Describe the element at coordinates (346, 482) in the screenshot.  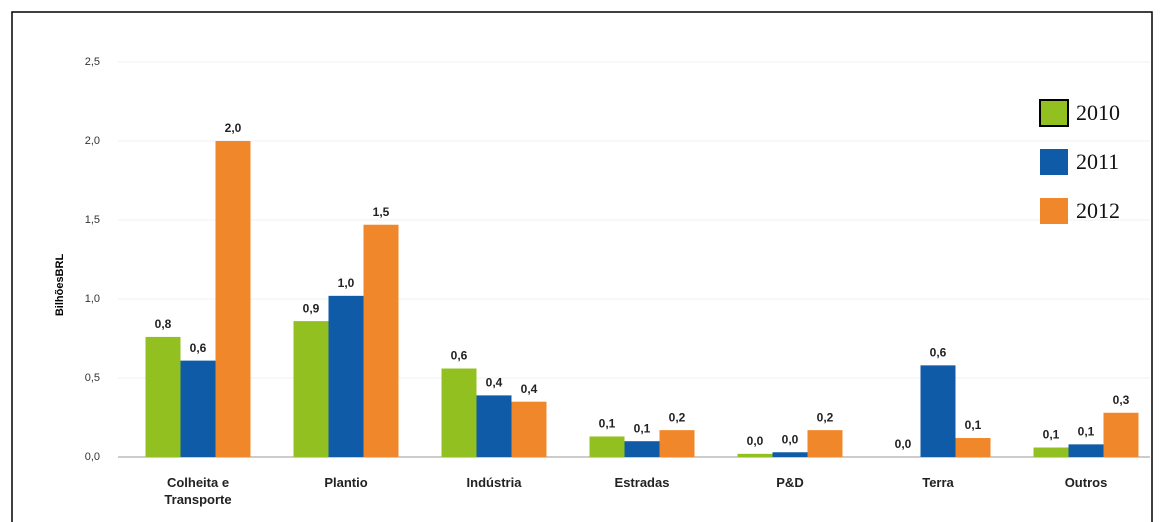
I see `x-tick-label: Plantio` at that location.